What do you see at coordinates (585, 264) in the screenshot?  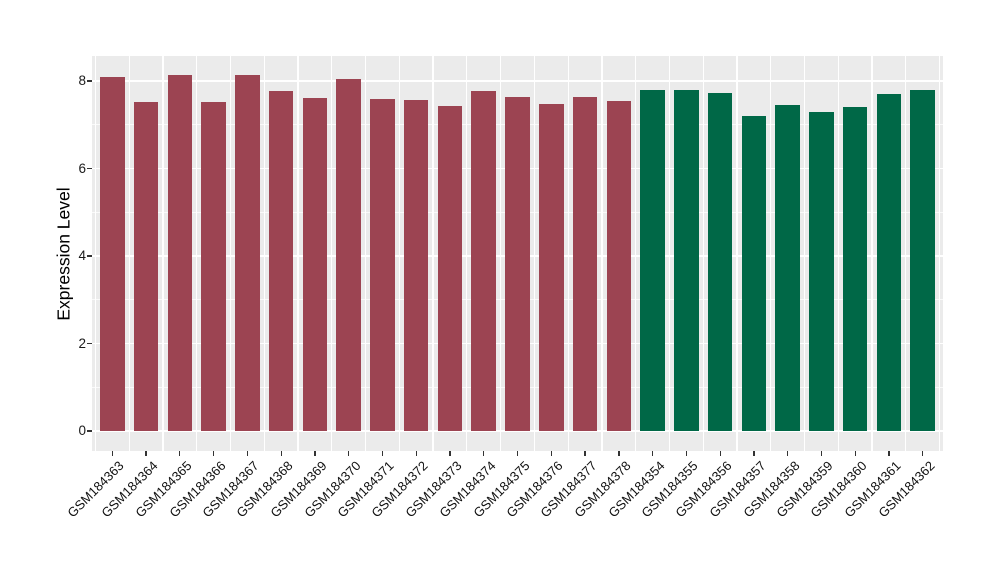 I see `bar-GSM184377` at bounding box center [585, 264].